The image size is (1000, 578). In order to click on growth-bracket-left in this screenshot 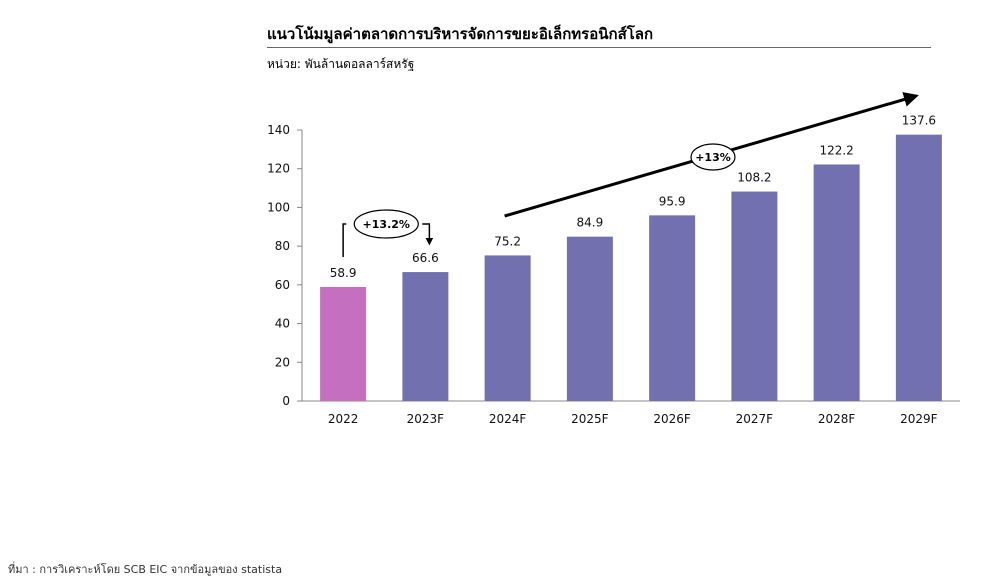, I will do `click(344, 240)`.